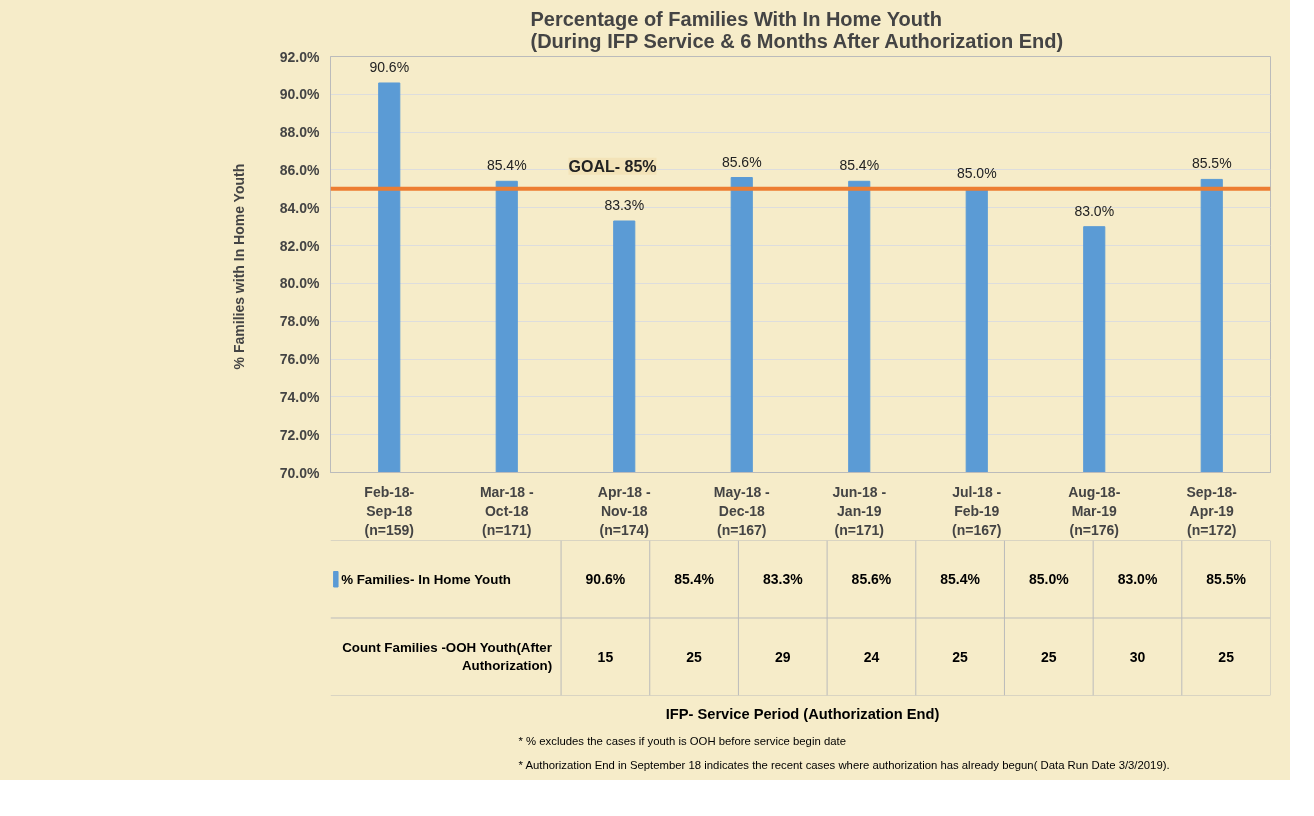  What do you see at coordinates (1212, 510) in the screenshot?
I see `x-tick-label: Sep-18- Apr-19 (n=172)` at bounding box center [1212, 510].